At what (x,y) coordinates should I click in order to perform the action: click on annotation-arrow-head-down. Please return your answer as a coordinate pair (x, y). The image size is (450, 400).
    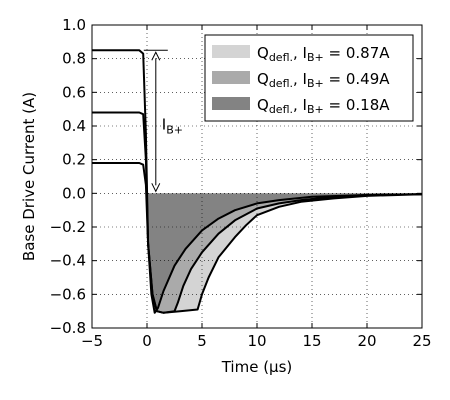
    Looking at the image, I should click on (156, 188).